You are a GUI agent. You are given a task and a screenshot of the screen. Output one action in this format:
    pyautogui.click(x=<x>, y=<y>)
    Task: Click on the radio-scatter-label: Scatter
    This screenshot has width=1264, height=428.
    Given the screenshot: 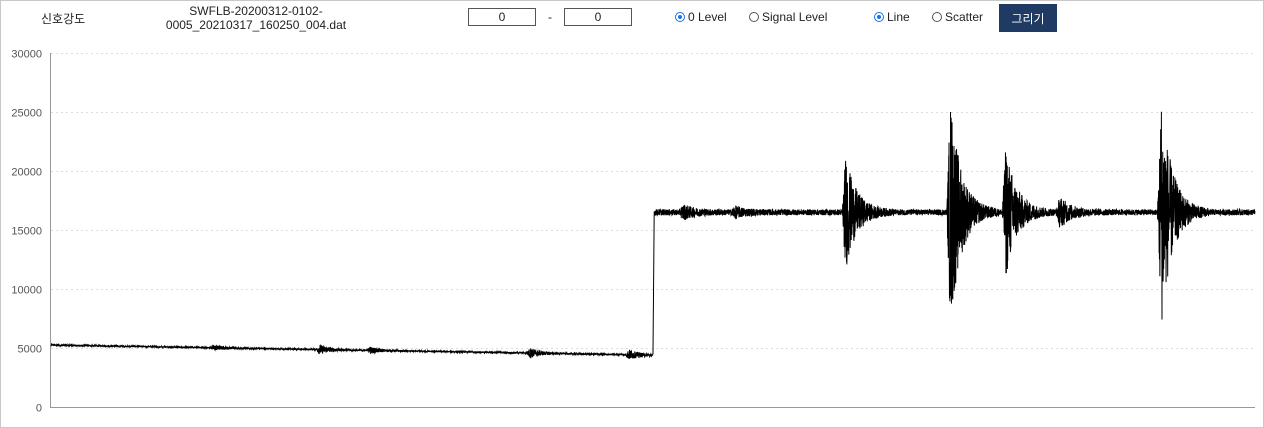 What is the action you would take?
    pyautogui.click(x=964, y=17)
    